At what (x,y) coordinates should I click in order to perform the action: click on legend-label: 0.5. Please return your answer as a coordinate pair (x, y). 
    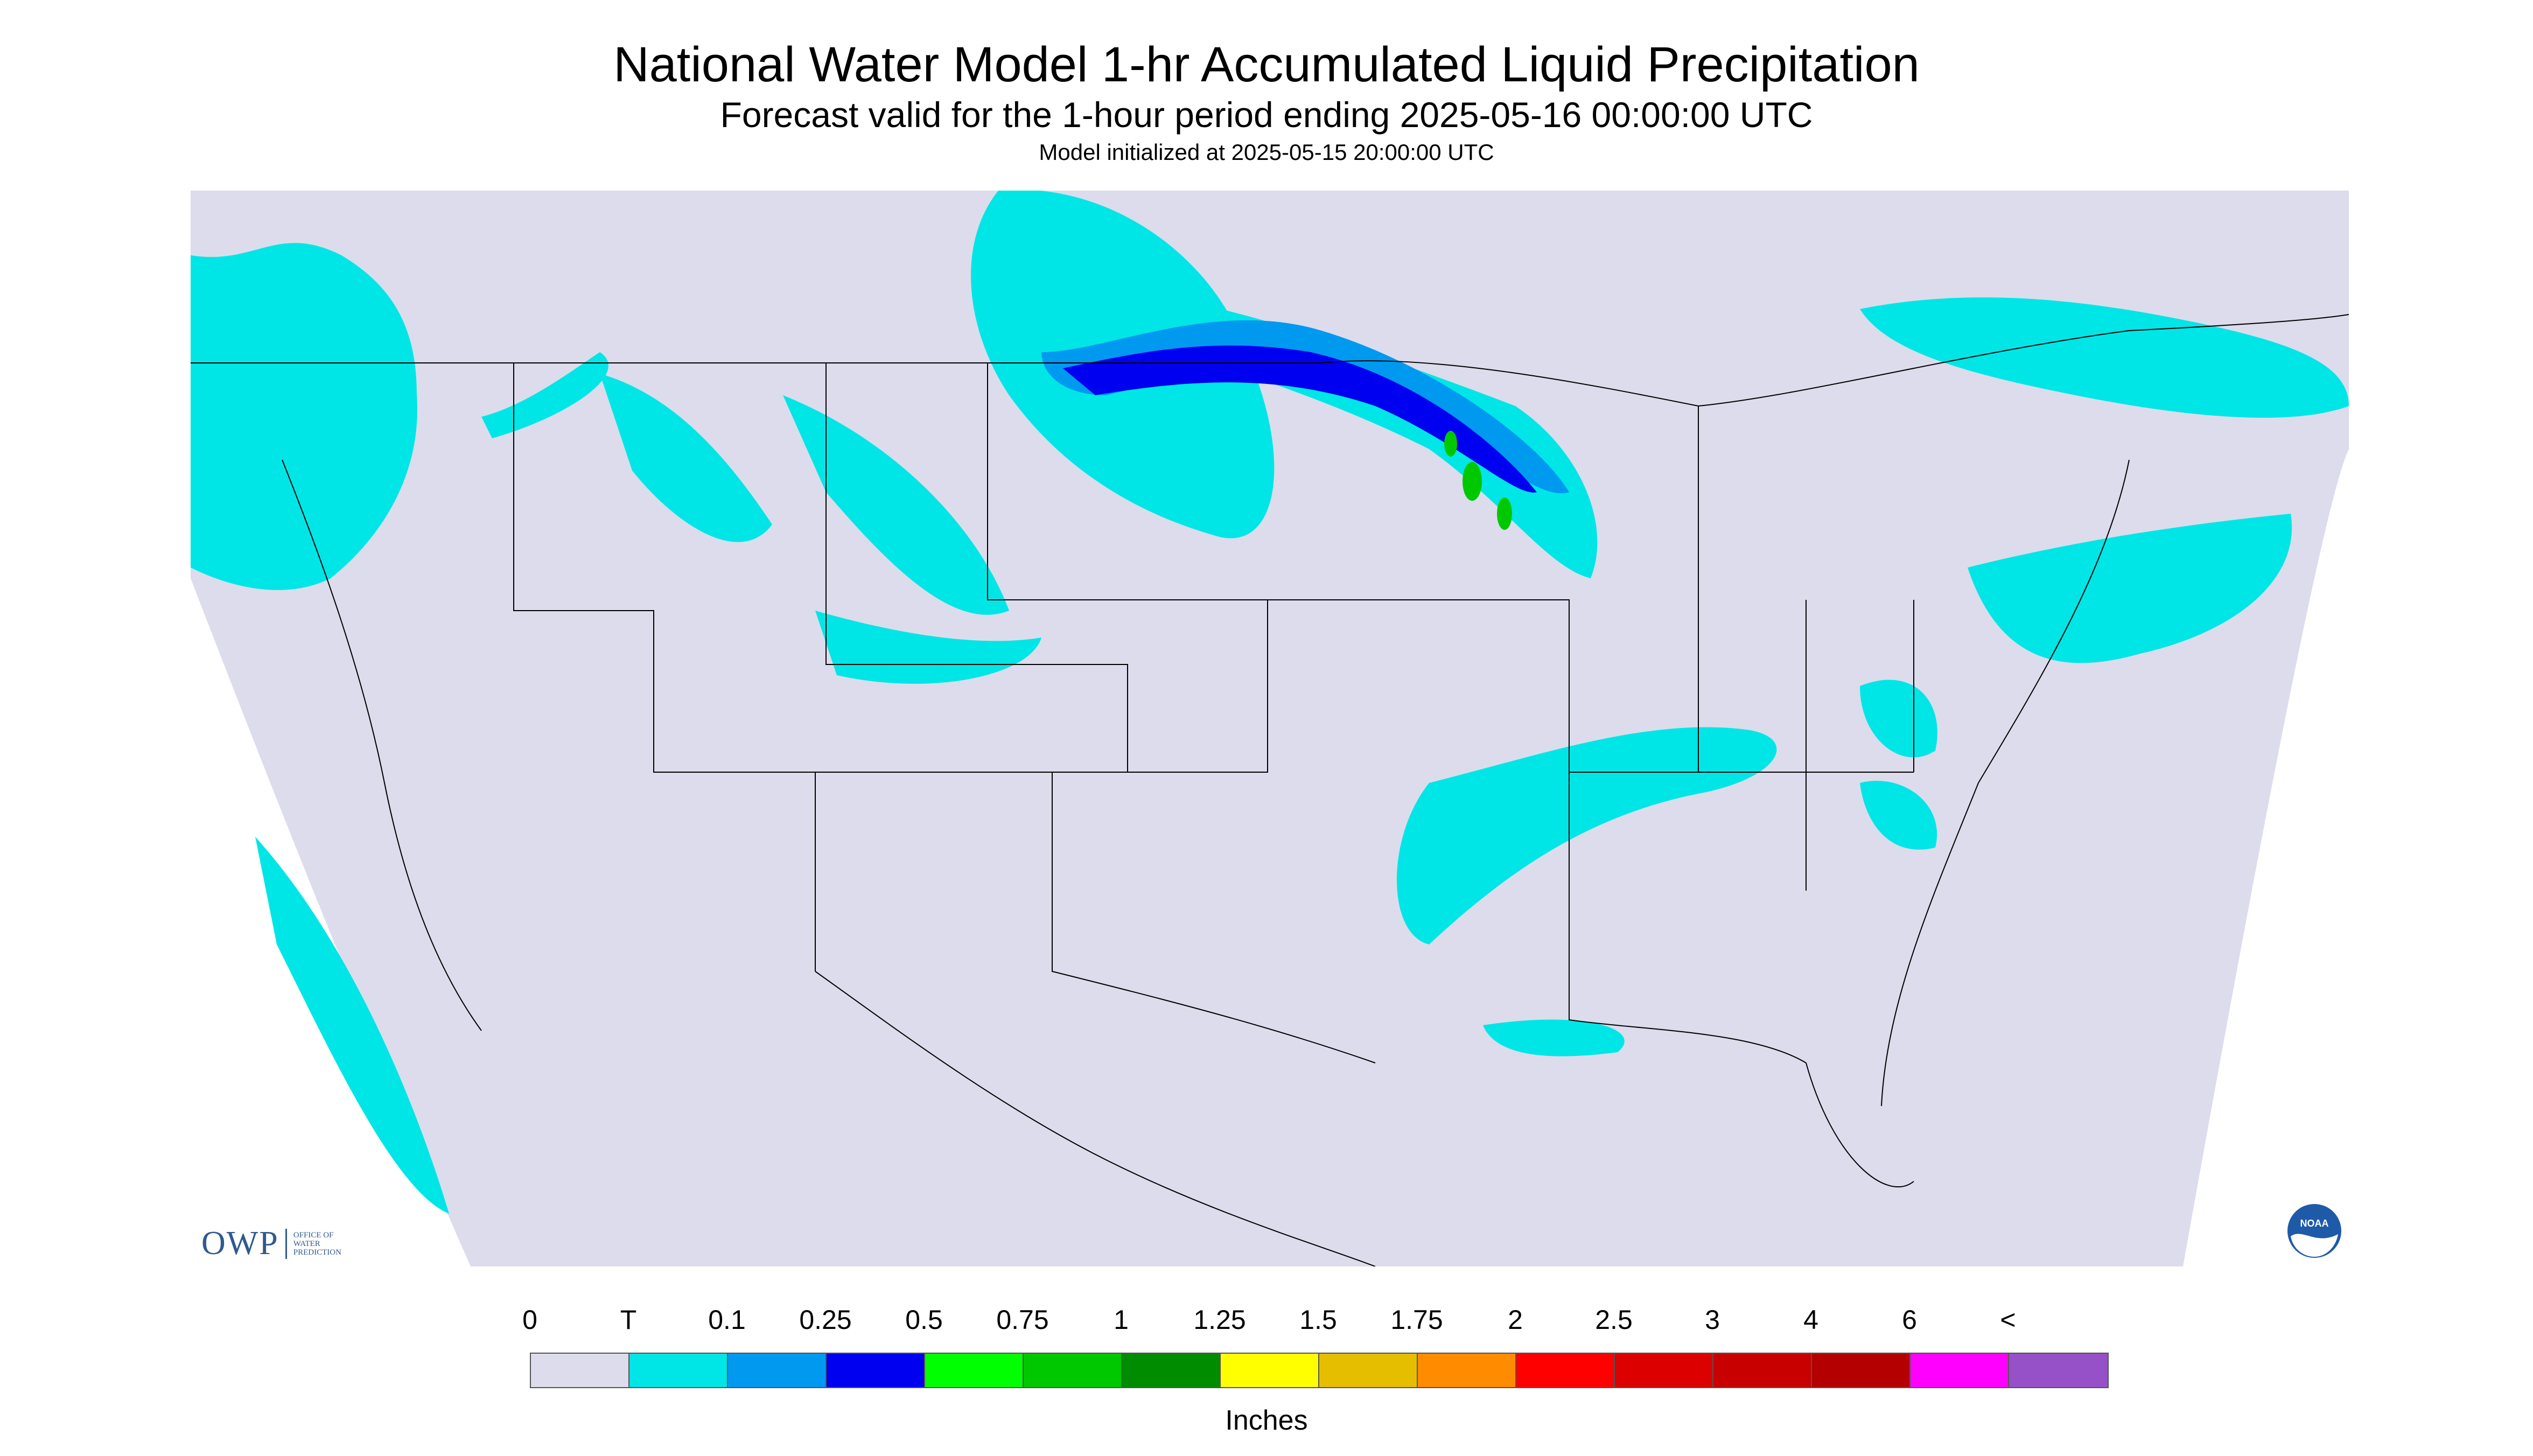
    Looking at the image, I should click on (924, 1320).